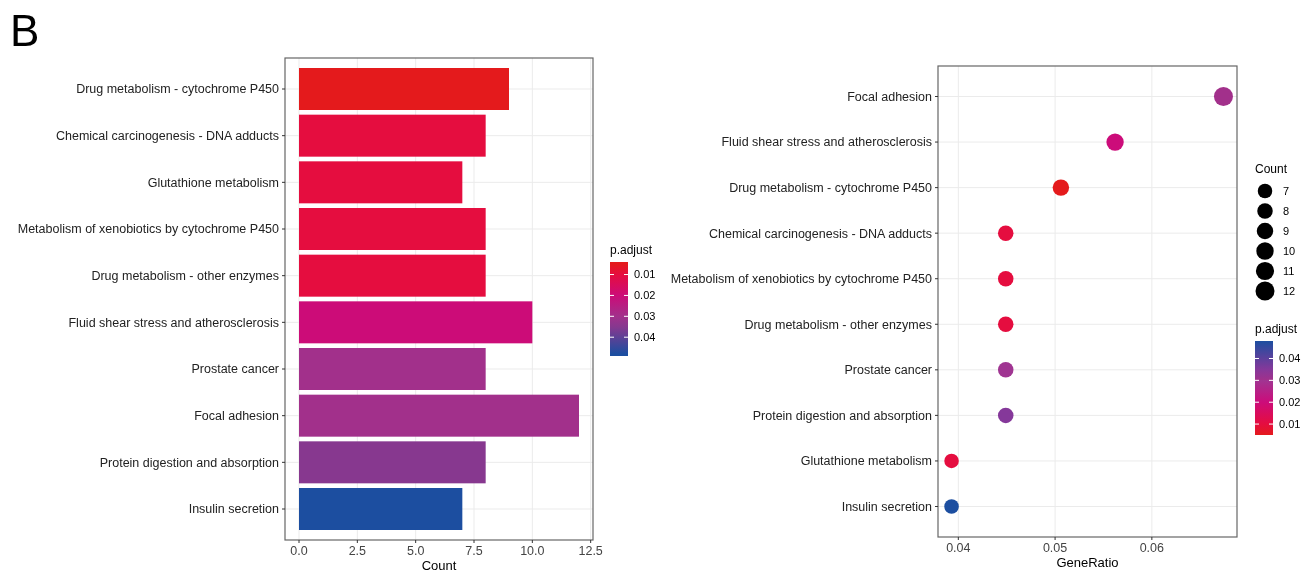  I want to click on x-tick-label: 0.04, so click(958, 548).